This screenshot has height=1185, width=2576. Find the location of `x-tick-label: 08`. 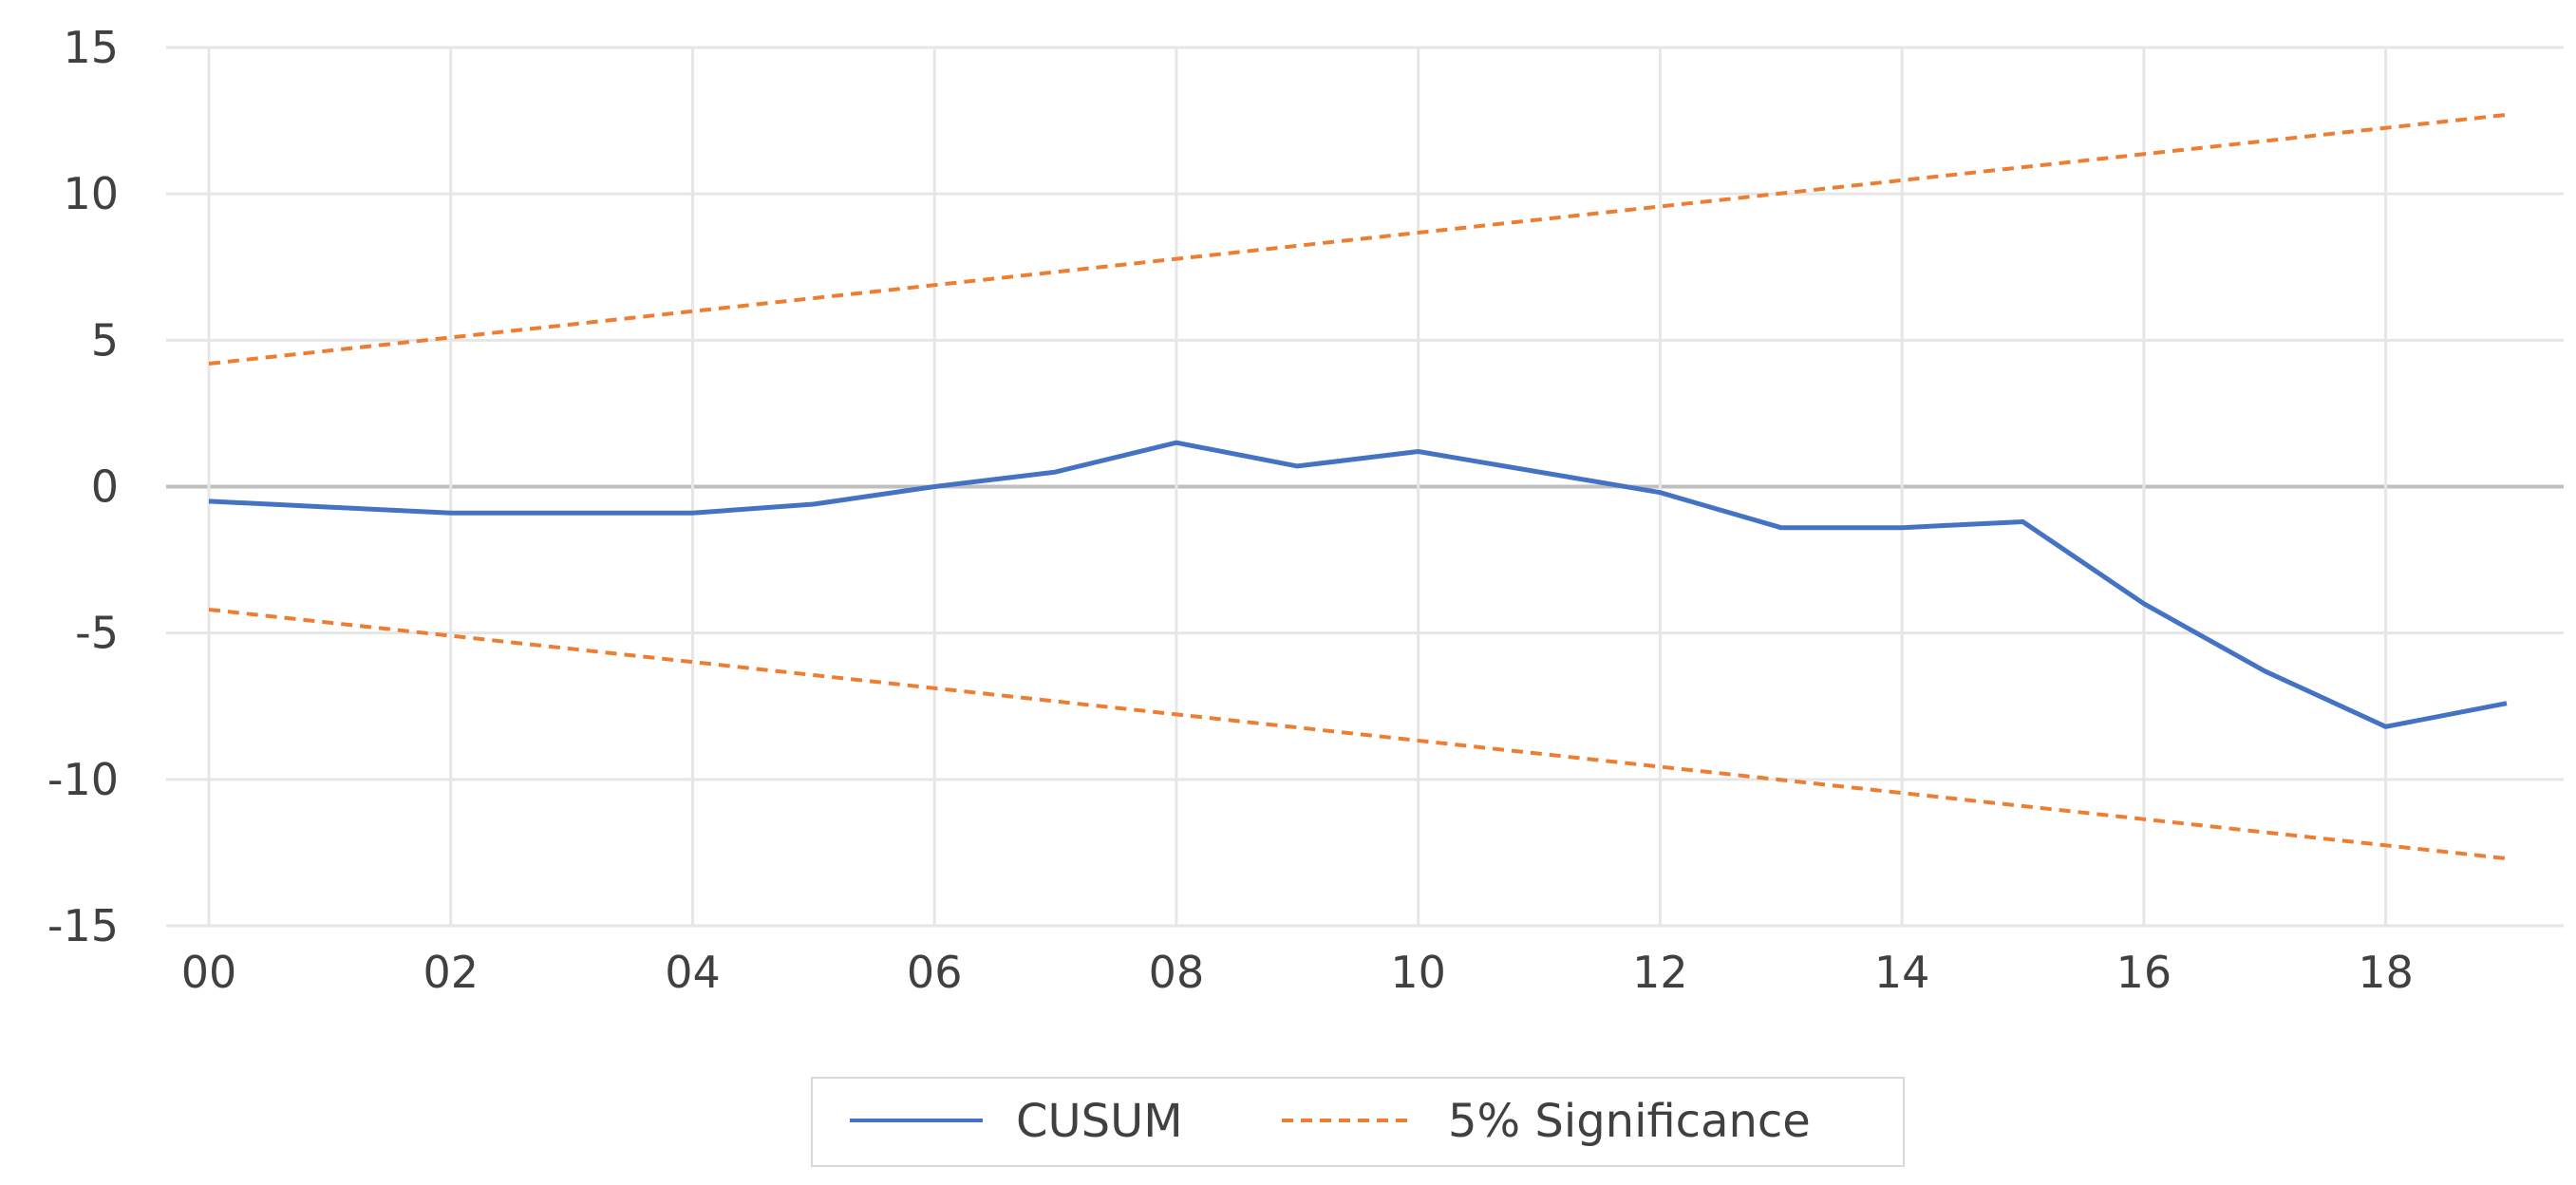

x-tick-label: 08 is located at coordinates (1177, 972).